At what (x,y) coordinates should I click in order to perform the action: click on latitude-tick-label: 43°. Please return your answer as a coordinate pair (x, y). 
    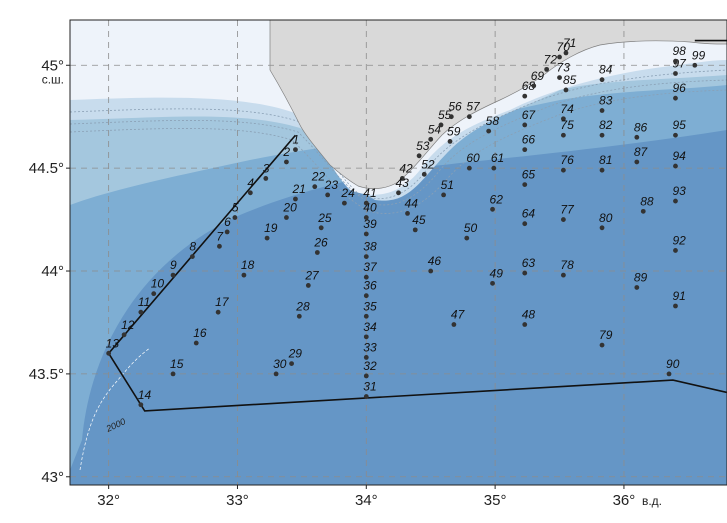
    Looking at the image, I should click on (52, 477).